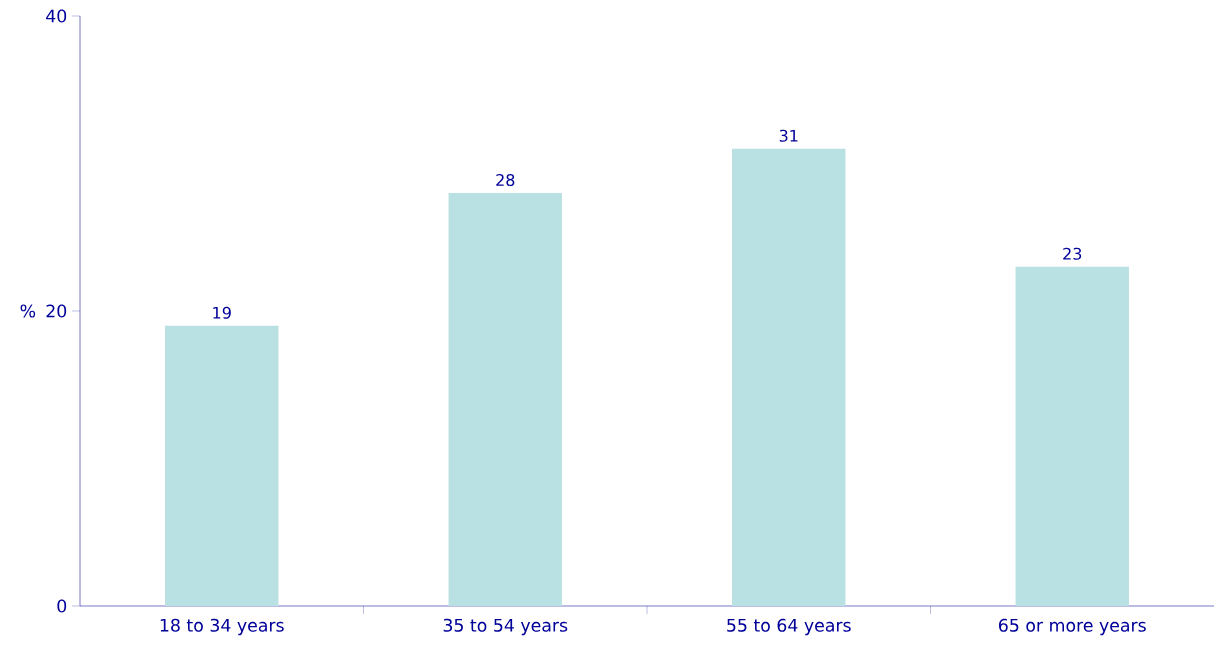 The width and height of the screenshot is (1216, 655). Describe the element at coordinates (62, 606) in the screenshot. I see `y-tick-label: 0` at that location.